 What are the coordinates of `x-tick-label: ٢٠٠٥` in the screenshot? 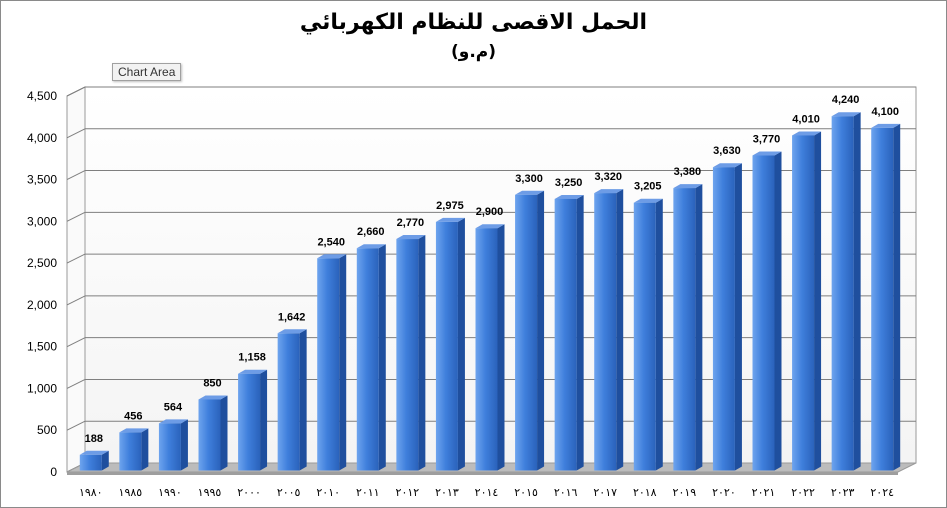 It's located at (289, 492).